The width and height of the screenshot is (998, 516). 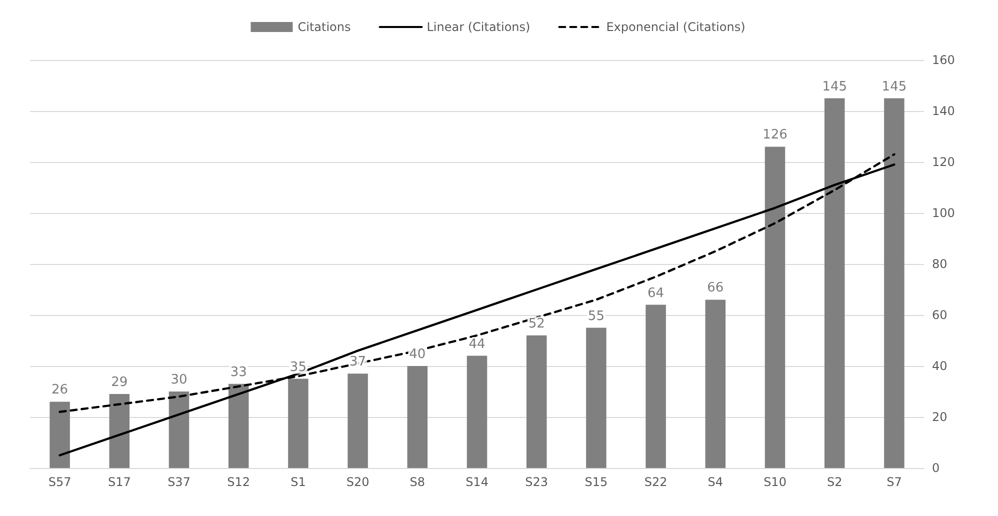 I want to click on data-label: 30, so click(x=179, y=380).